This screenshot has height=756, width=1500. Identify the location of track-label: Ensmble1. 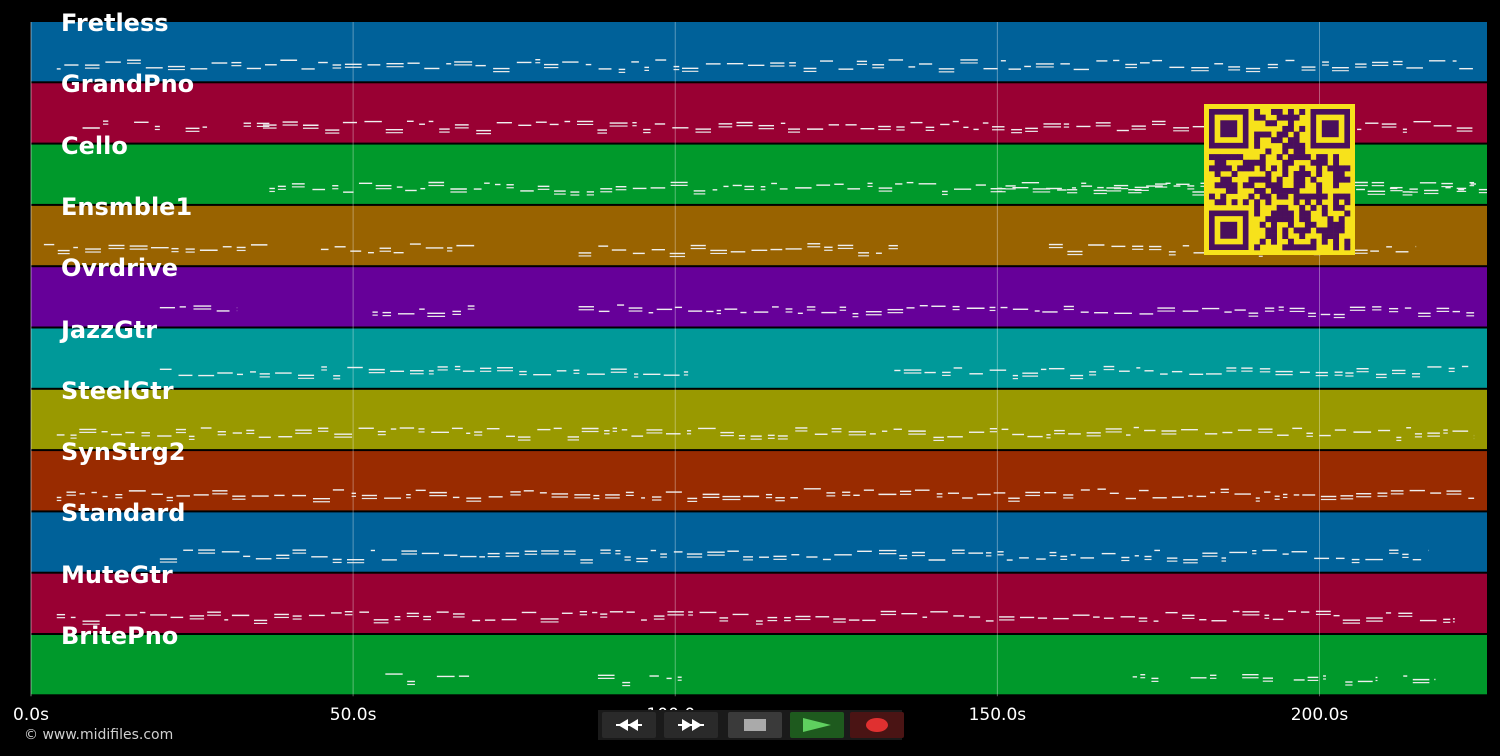
(127, 206).